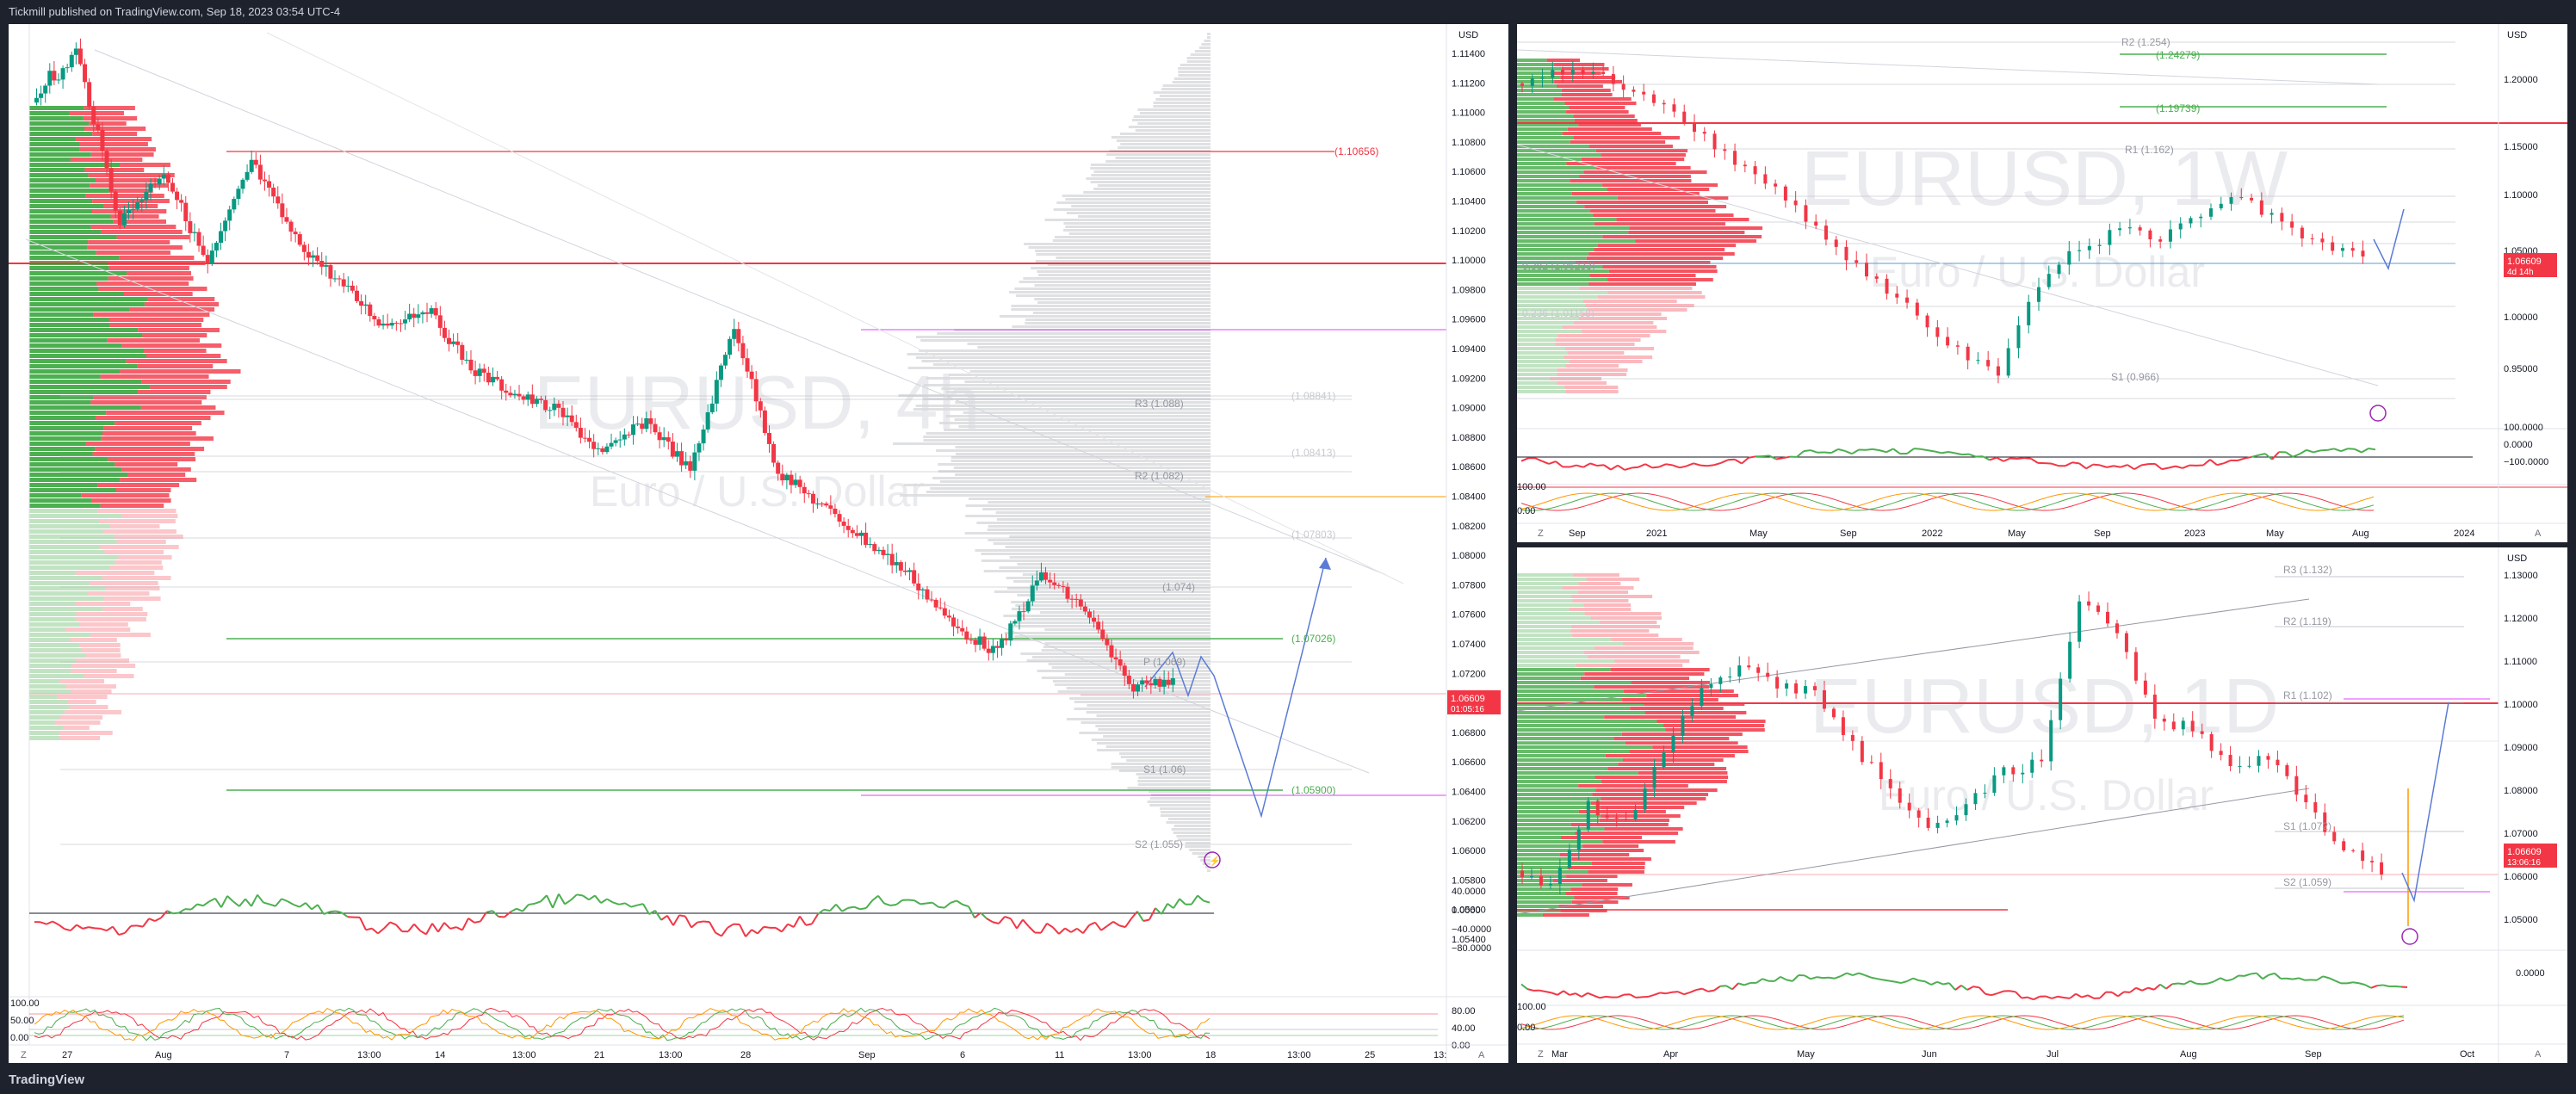 The width and height of the screenshot is (2576, 1094). What do you see at coordinates (1212, 859) in the screenshot?
I see `left-flash-icon` at bounding box center [1212, 859].